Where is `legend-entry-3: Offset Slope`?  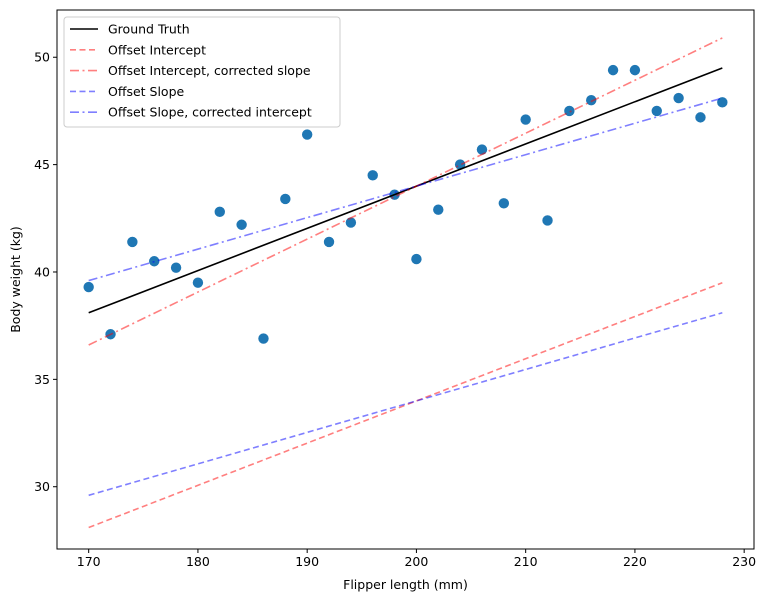 legend-entry-3: Offset Slope is located at coordinates (146, 91).